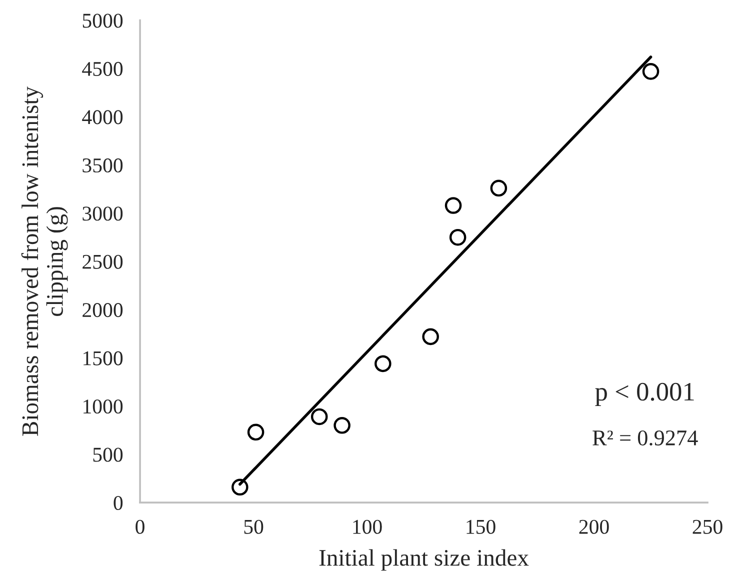 This screenshot has width=737, height=581. I want to click on y-tick-label: 500, so click(108, 455).